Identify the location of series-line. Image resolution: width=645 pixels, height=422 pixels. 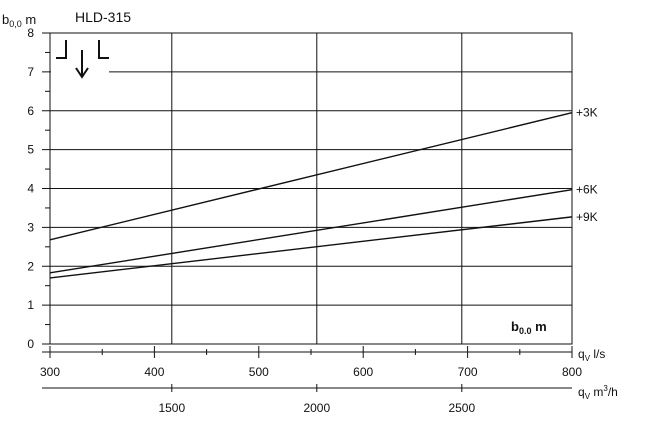
(311, 247).